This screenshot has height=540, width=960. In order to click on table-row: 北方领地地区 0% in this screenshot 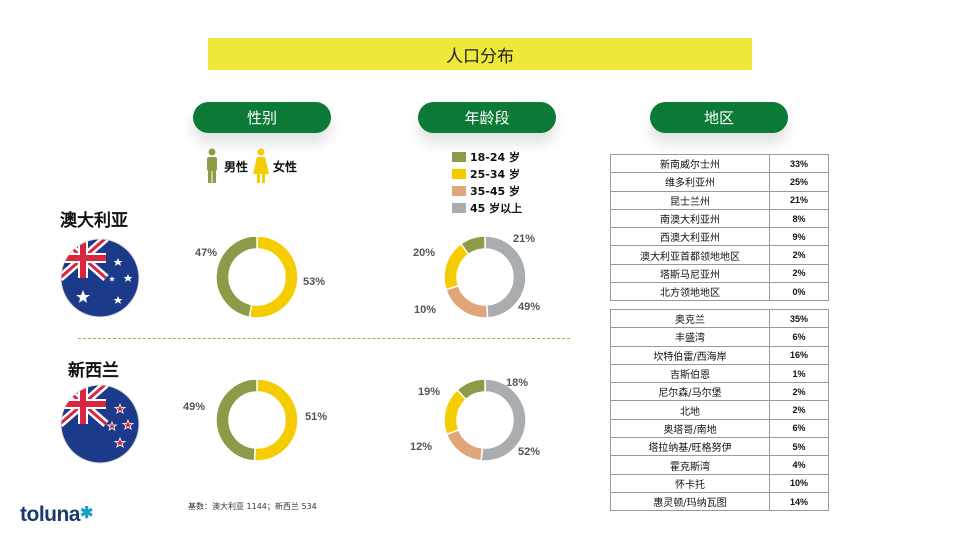, I will do `click(719, 292)`.